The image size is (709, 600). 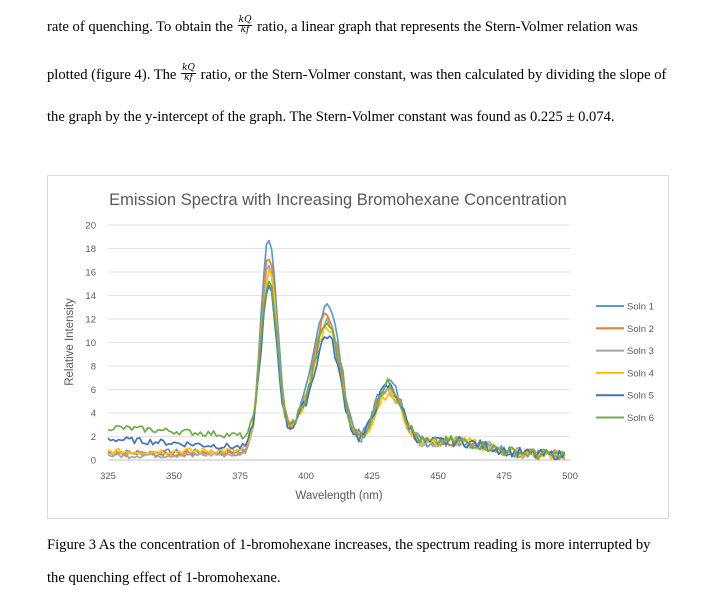 I want to click on x-tick-label: 425, so click(x=372, y=476).